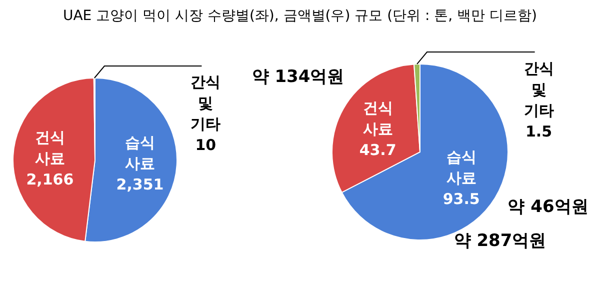 This screenshot has width=600, height=282. What do you see at coordinates (539, 131) in the screenshot?
I see `data-label: 1.5` at bounding box center [539, 131].